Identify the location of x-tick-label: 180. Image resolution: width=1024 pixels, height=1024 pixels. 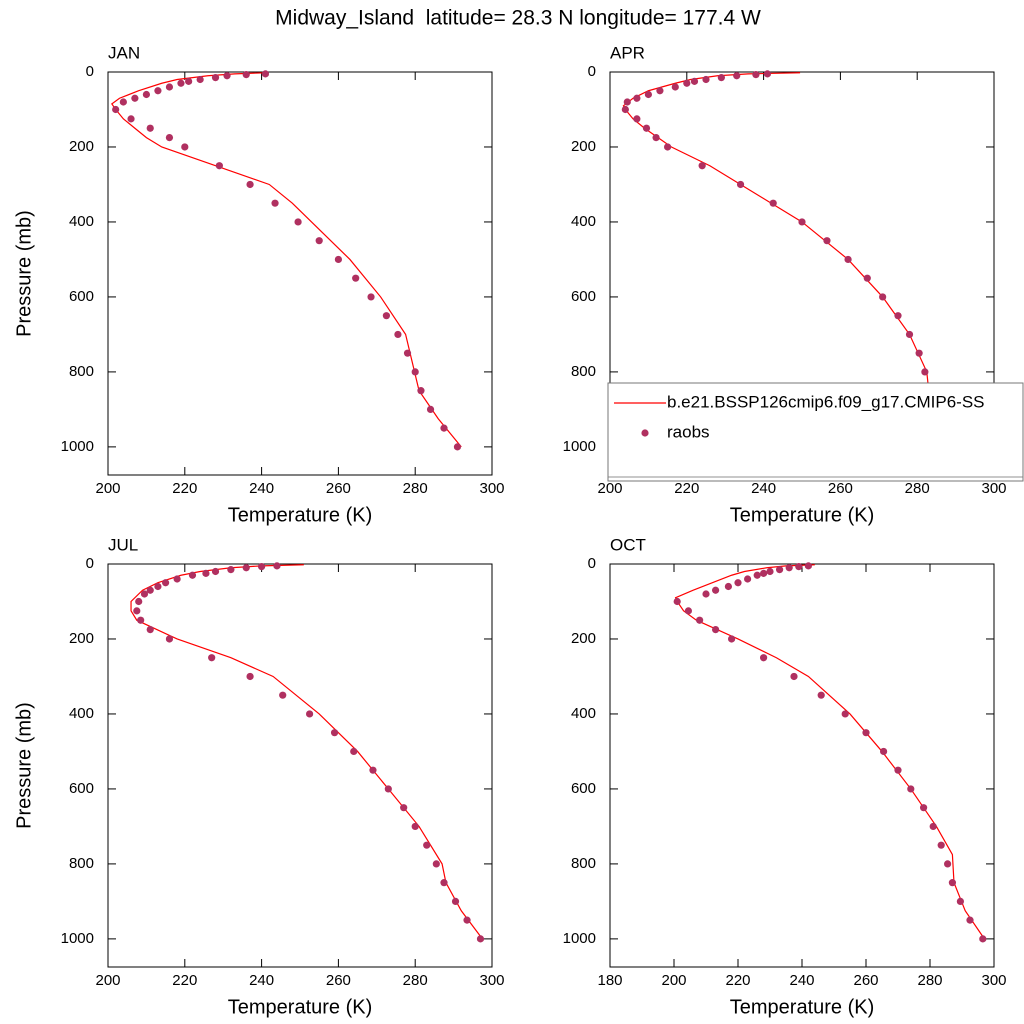
(609, 980).